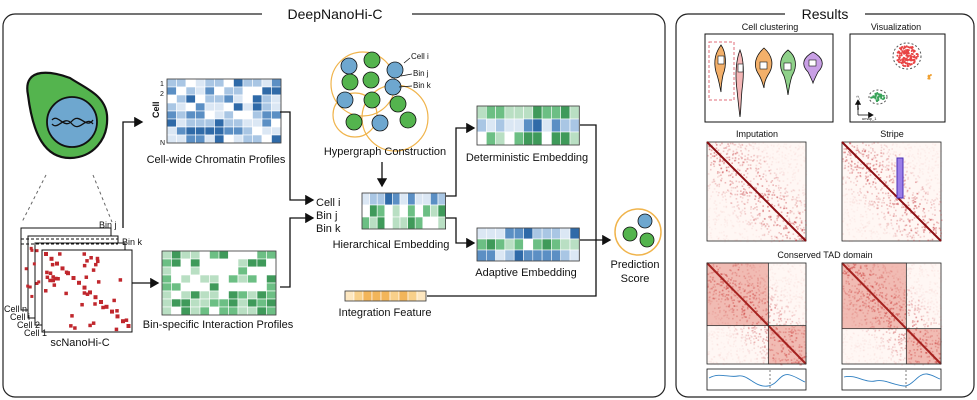 The width and height of the screenshot is (977, 400). What do you see at coordinates (768, 81) in the screenshot?
I see `violin-plots` at bounding box center [768, 81].